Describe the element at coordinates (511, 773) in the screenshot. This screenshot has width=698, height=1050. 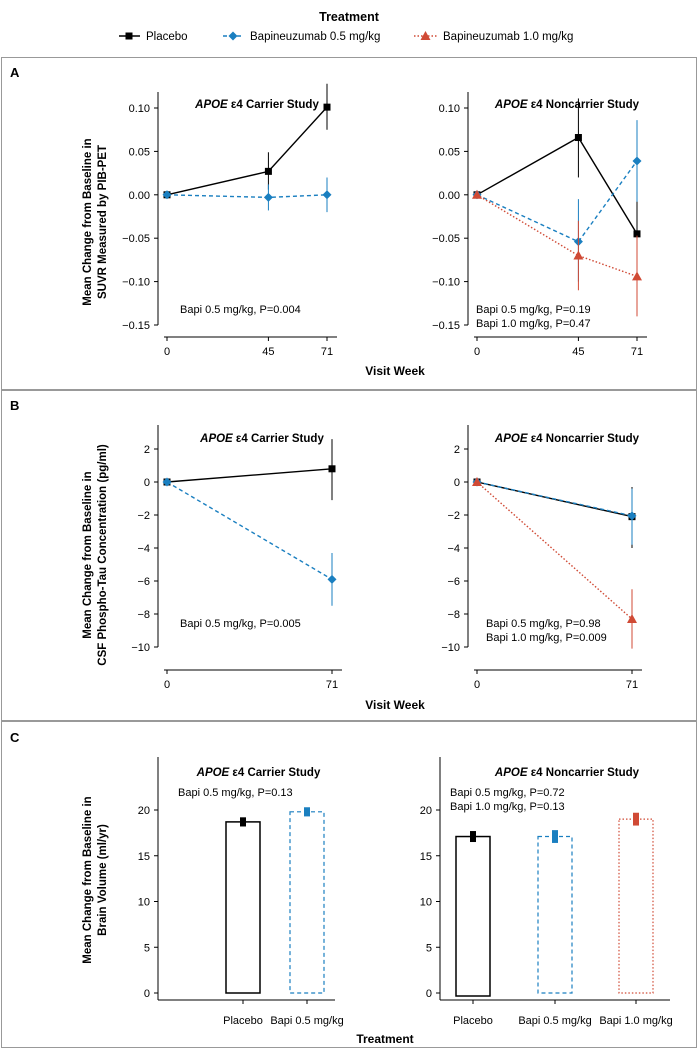
I see `C-noncarrier-title-italic: APOE` at that location.